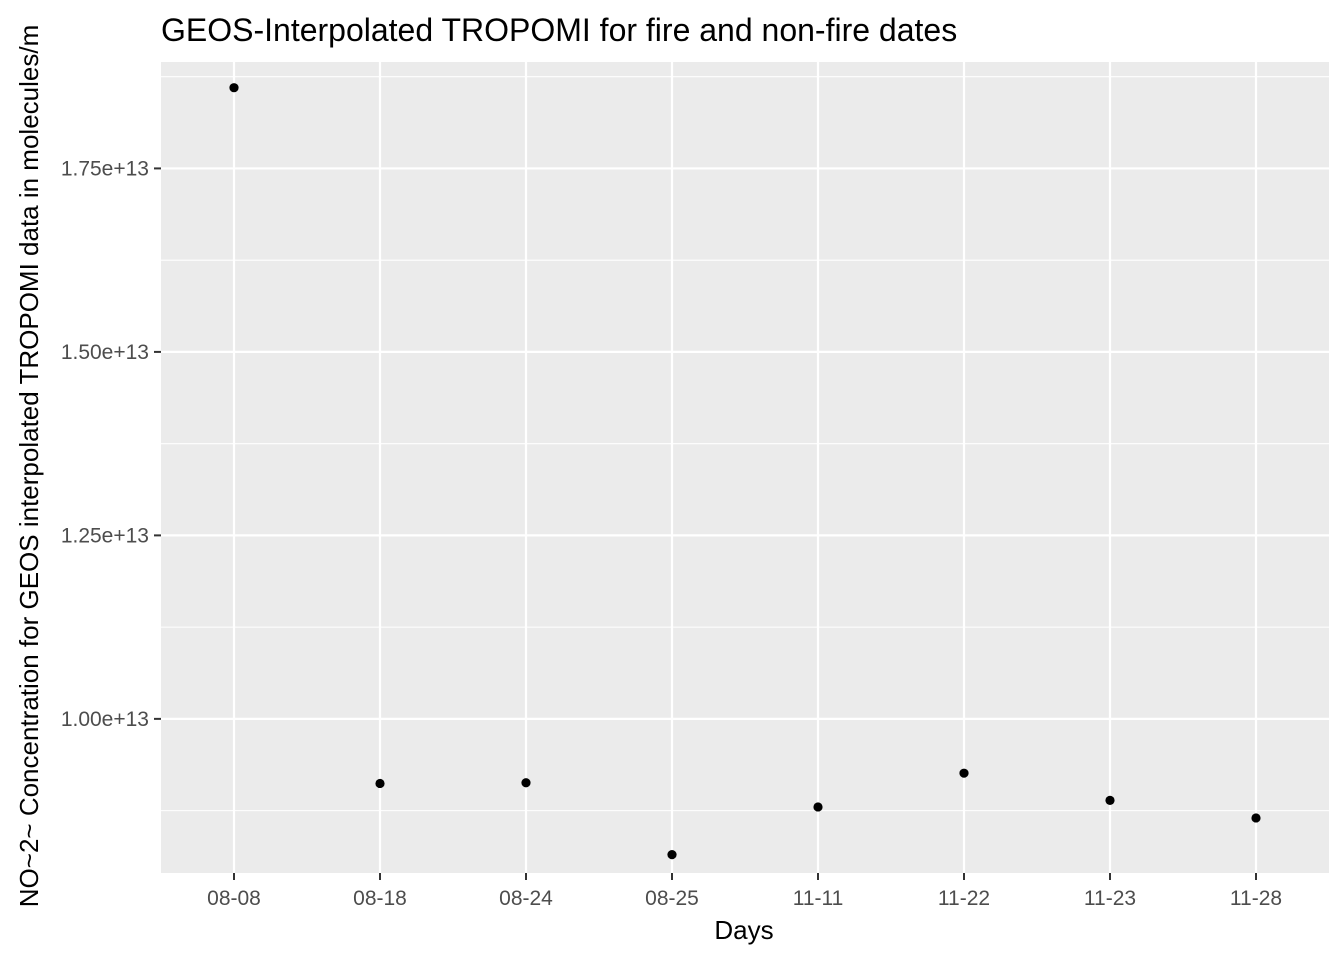  What do you see at coordinates (744, 891) in the screenshot?
I see `x-axis: 08-08 08-18 08-24 08-25 11-11 11-22 11-23 11-28` at bounding box center [744, 891].